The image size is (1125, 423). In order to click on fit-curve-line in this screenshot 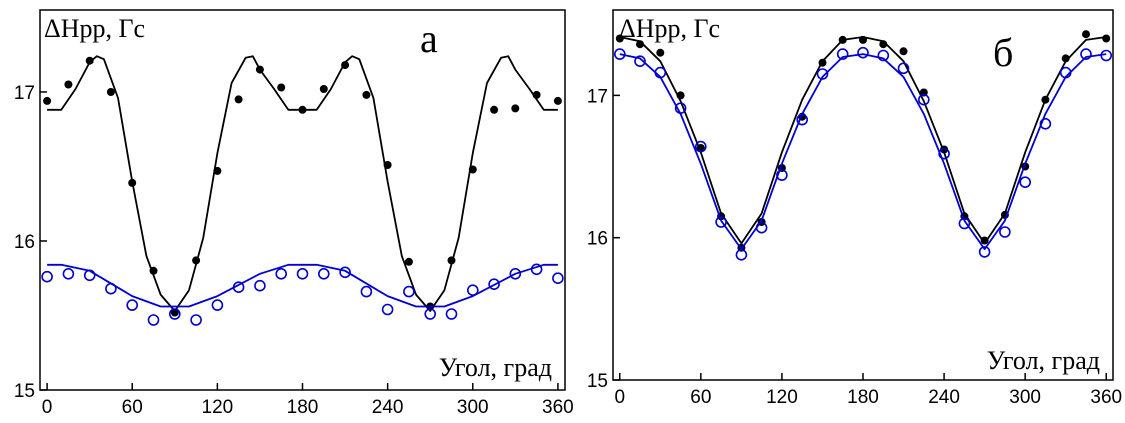, I will do `click(302, 285)`.